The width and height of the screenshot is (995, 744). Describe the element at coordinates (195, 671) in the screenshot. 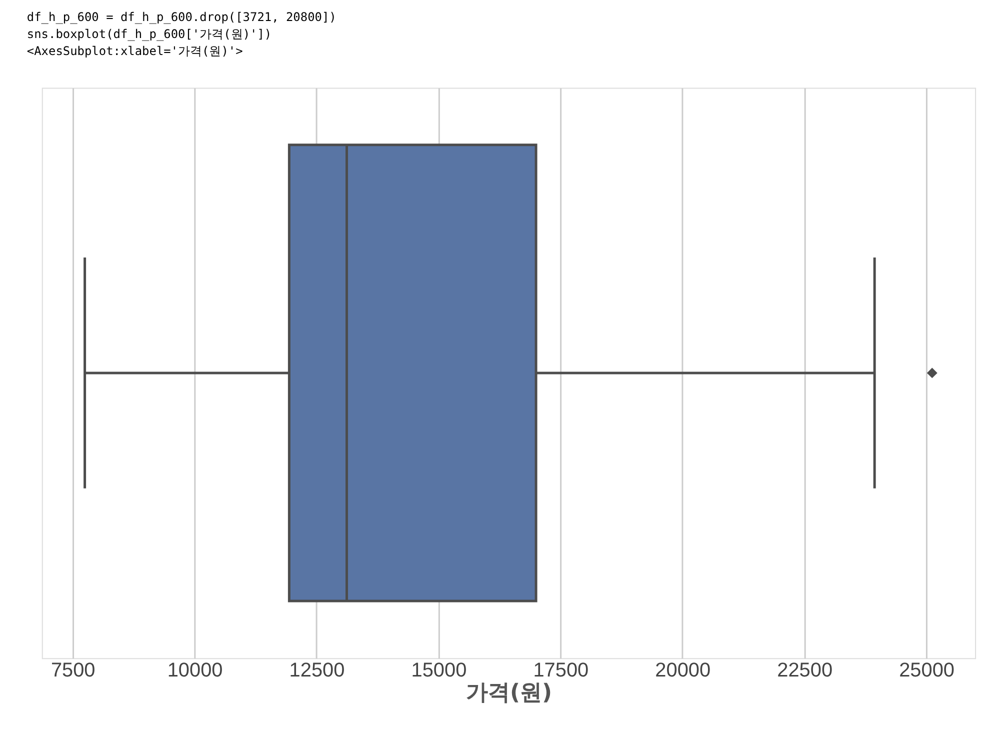

I see `x-tick-label: 10000` at that location.